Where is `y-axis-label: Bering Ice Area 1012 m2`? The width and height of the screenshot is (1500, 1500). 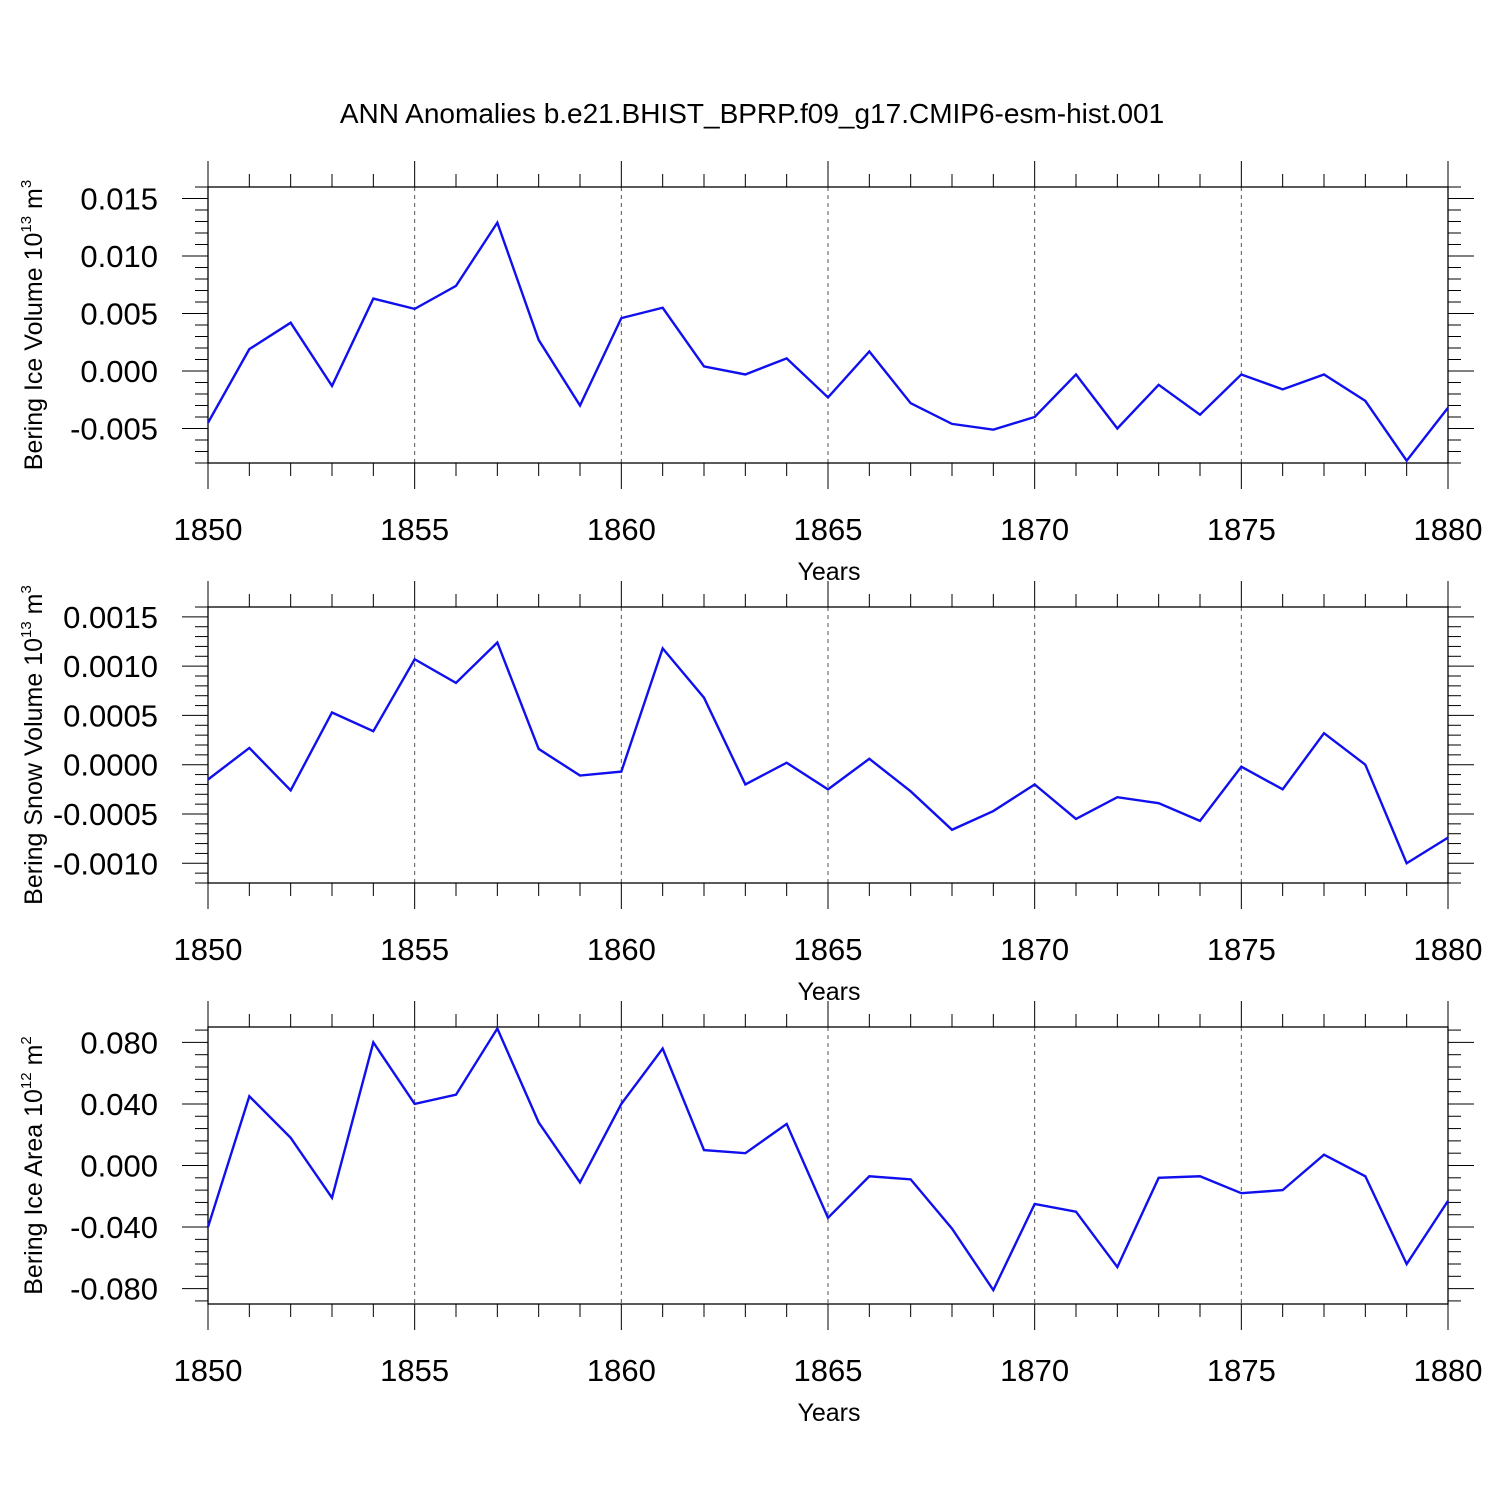 y-axis-label: Bering Ice Area 1012 m2 is located at coordinates (33, 1165).